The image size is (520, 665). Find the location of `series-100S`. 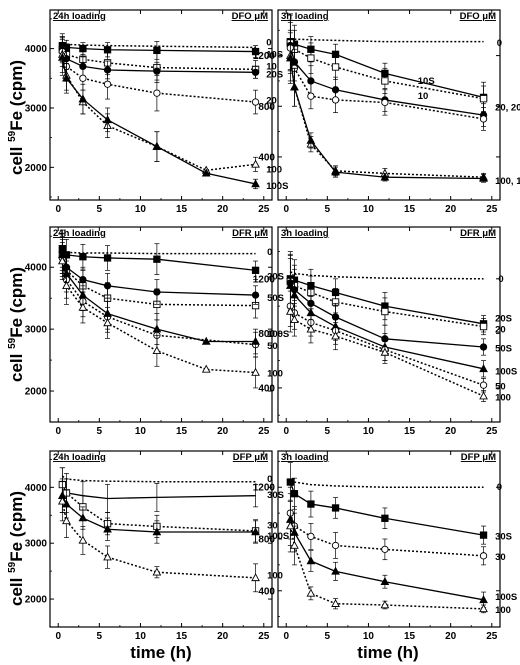

series-100S is located at coordinates (158, 114).